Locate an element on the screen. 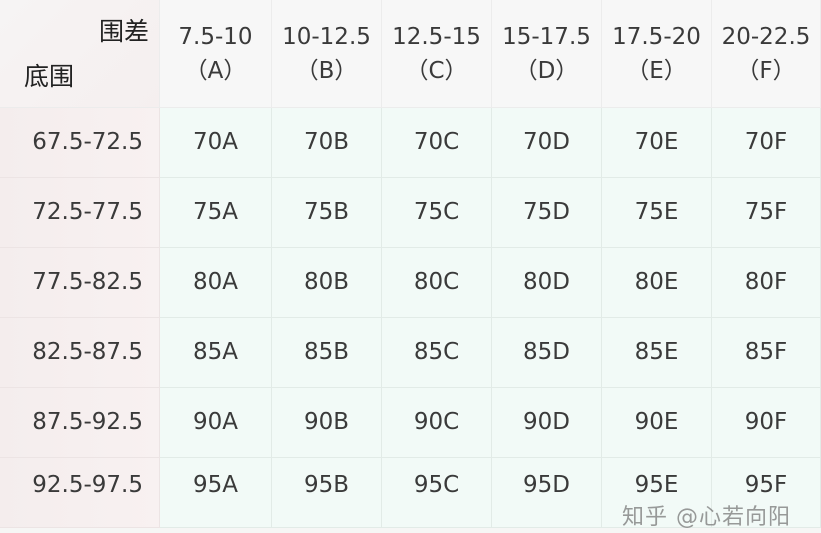 The image size is (821, 533). column-range: 20-22.5 is located at coordinates (766, 36).